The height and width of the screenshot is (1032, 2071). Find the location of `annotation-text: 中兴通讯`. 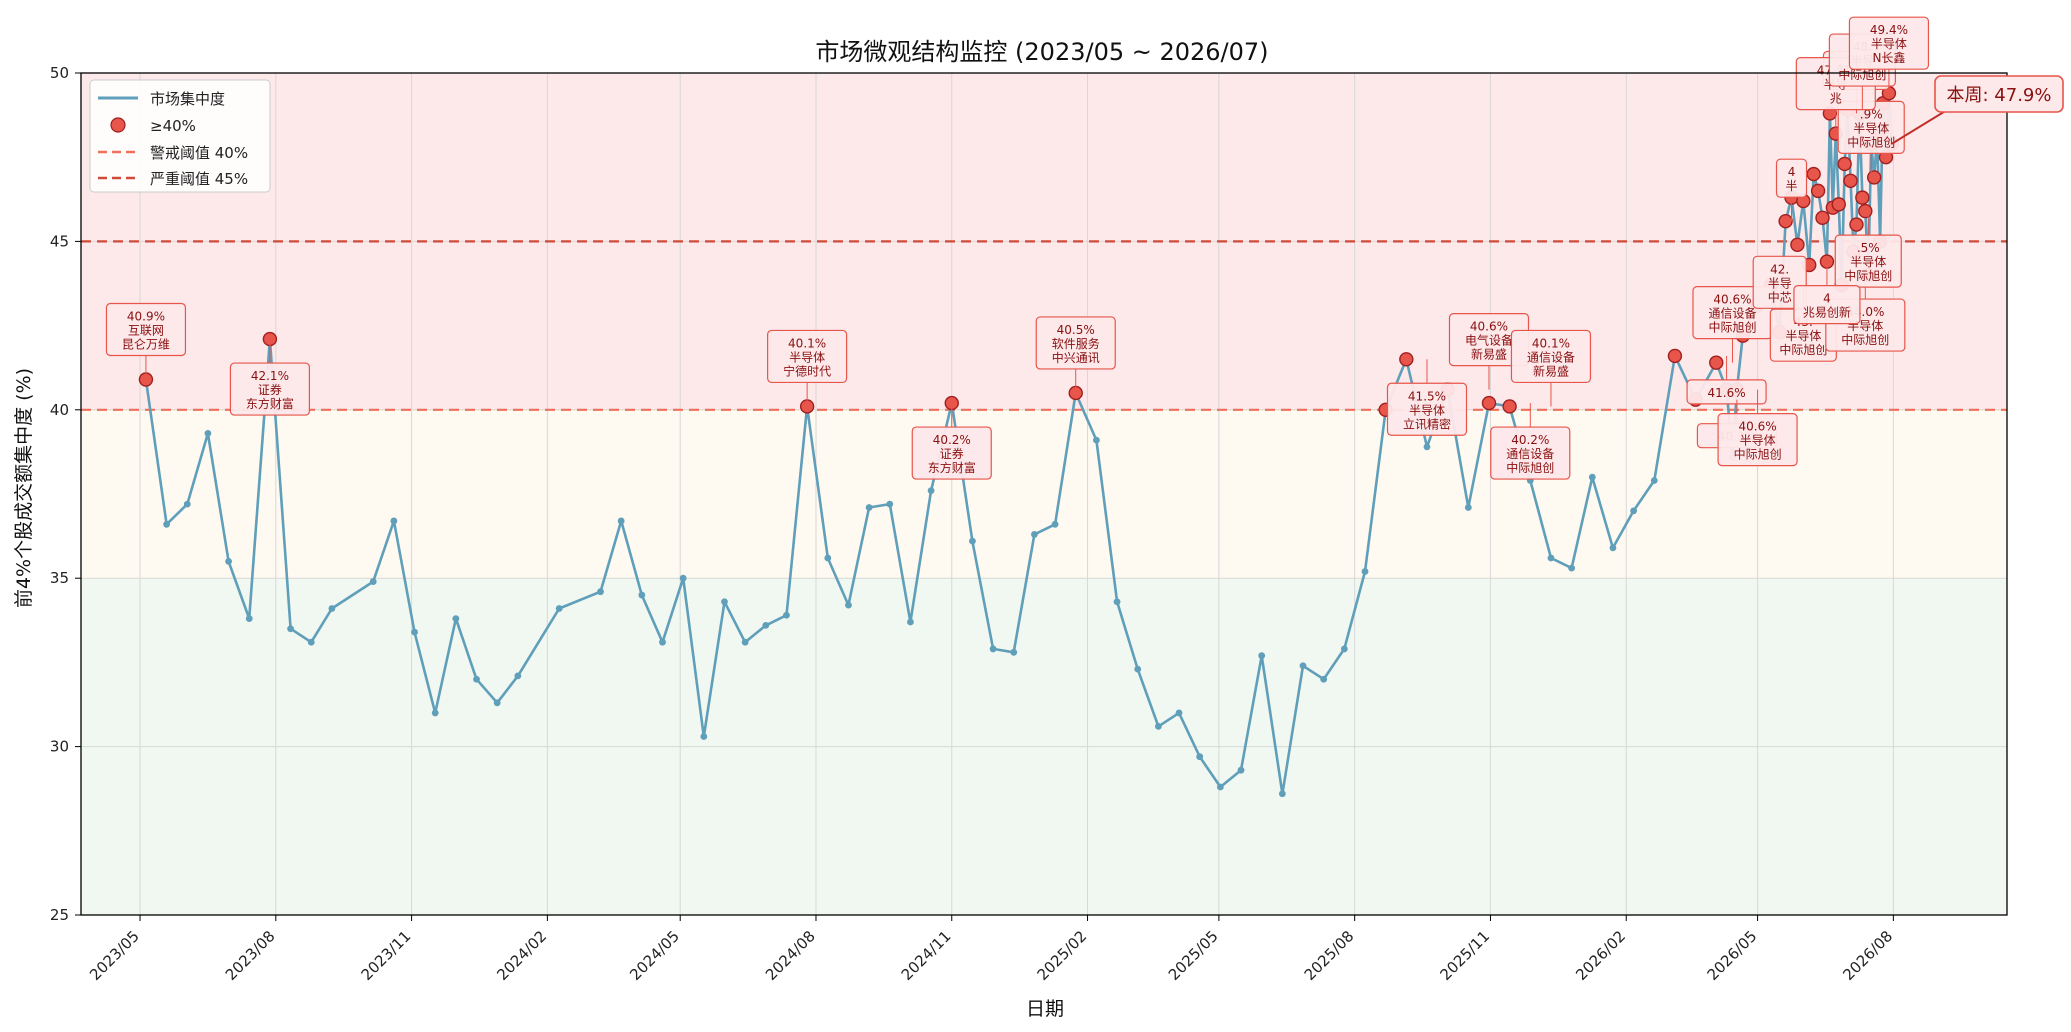

annotation-text: 中兴通讯 is located at coordinates (1076, 357).